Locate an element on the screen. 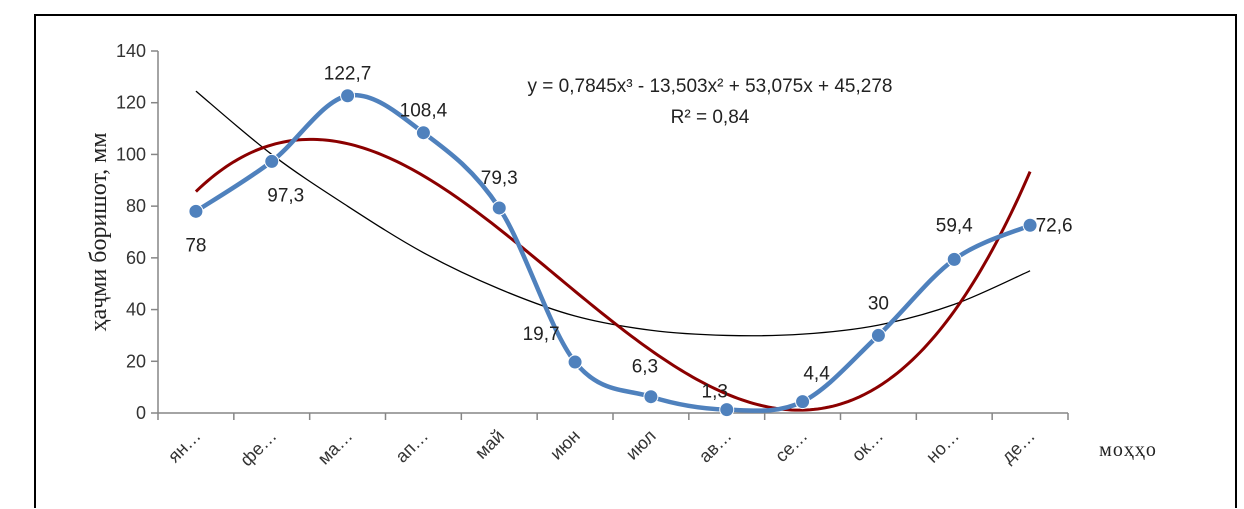 The image size is (1244, 509). data-label: 122,7 is located at coordinates (348, 74).